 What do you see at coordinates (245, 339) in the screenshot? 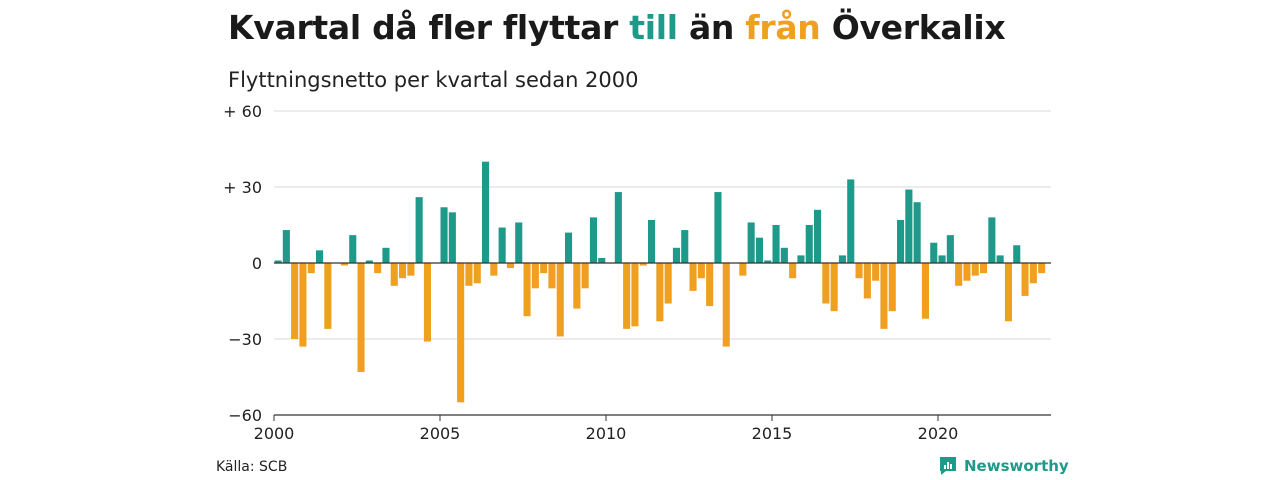
I see `y-tick-label: −30` at bounding box center [245, 339].